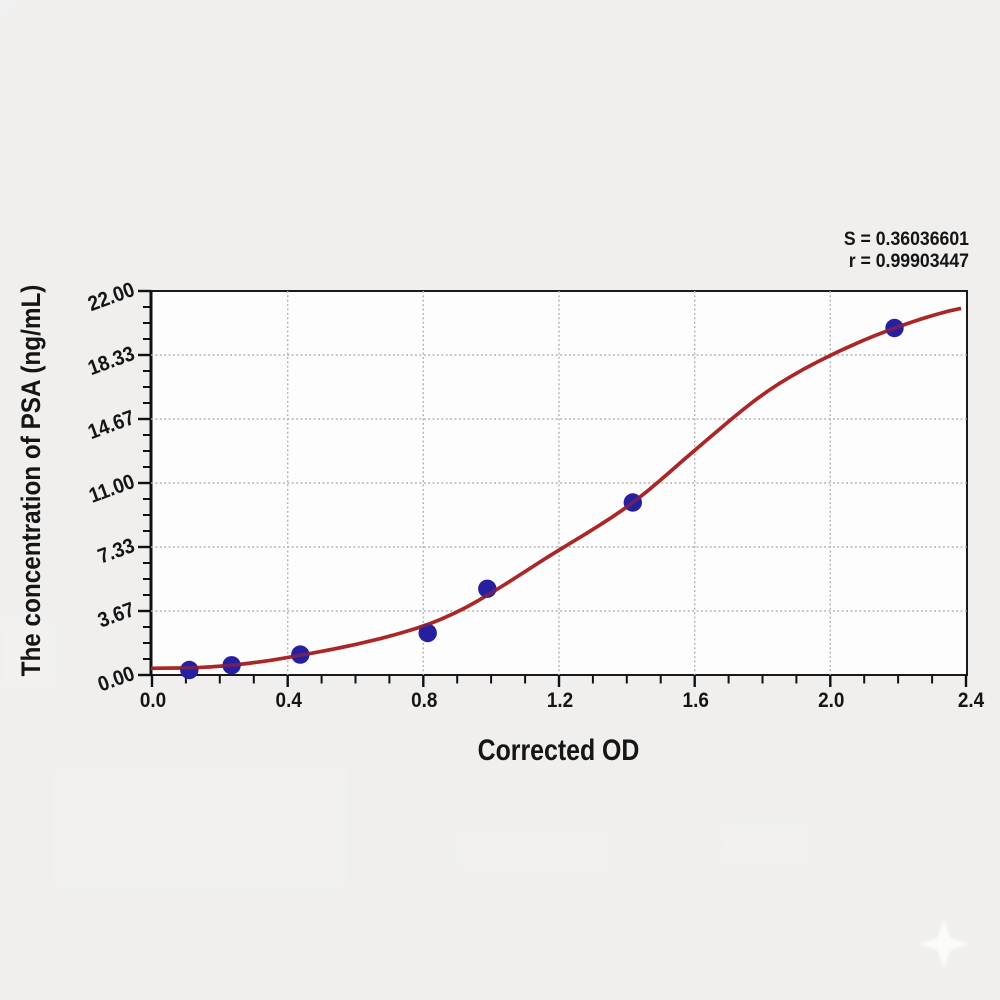  What do you see at coordinates (424, 700) in the screenshot?
I see `svg-text: 0.8` at bounding box center [424, 700].